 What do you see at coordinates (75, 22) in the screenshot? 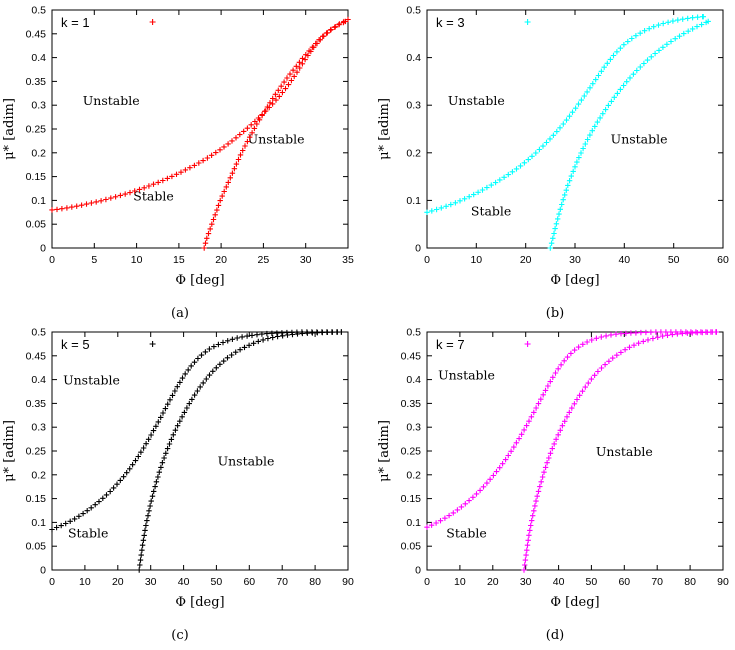
I see `legend-key-label: k = 1` at bounding box center [75, 22].